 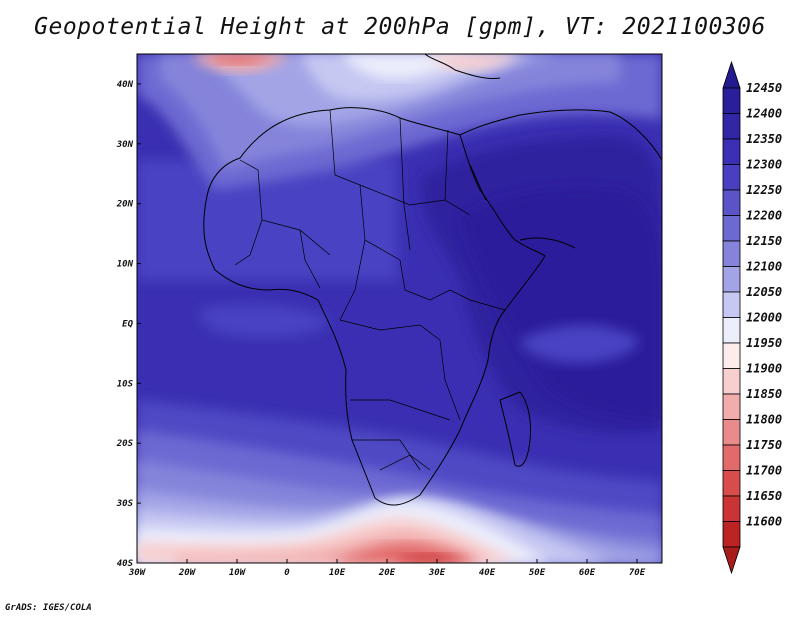 What do you see at coordinates (764, 522) in the screenshot?
I see `colorbar-label: 11600` at bounding box center [764, 522].